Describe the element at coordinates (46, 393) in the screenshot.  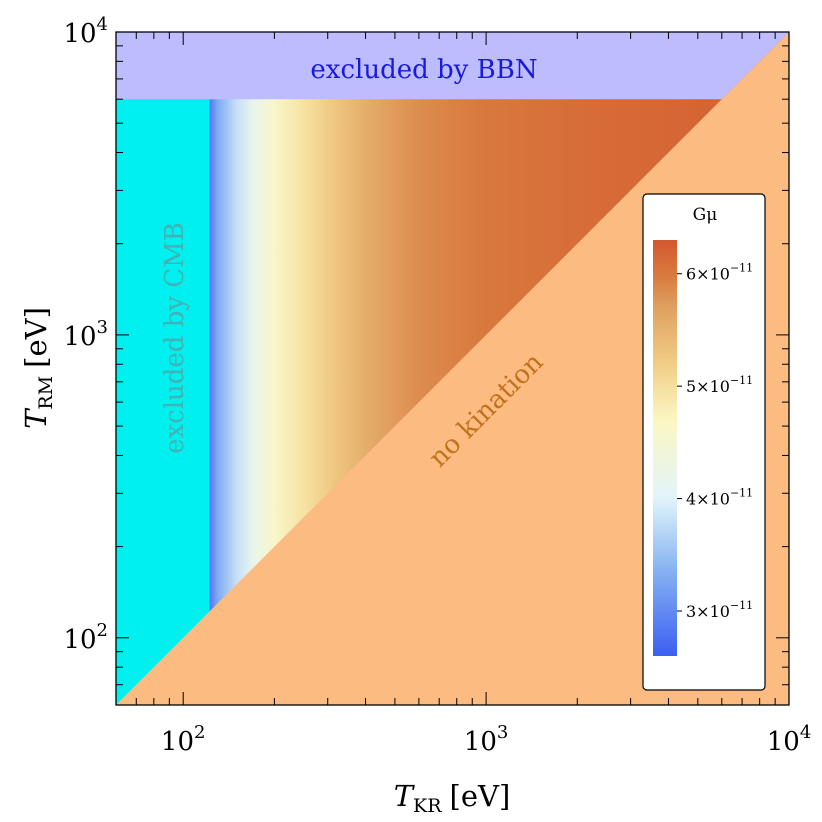
I see `y-axis-label-sub: RM` at that location.